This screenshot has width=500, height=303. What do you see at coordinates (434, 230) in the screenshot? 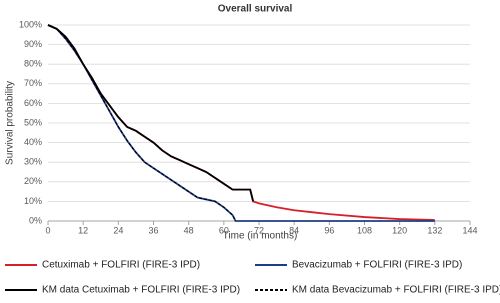
I see `x-tick-label: 132` at bounding box center [434, 230].